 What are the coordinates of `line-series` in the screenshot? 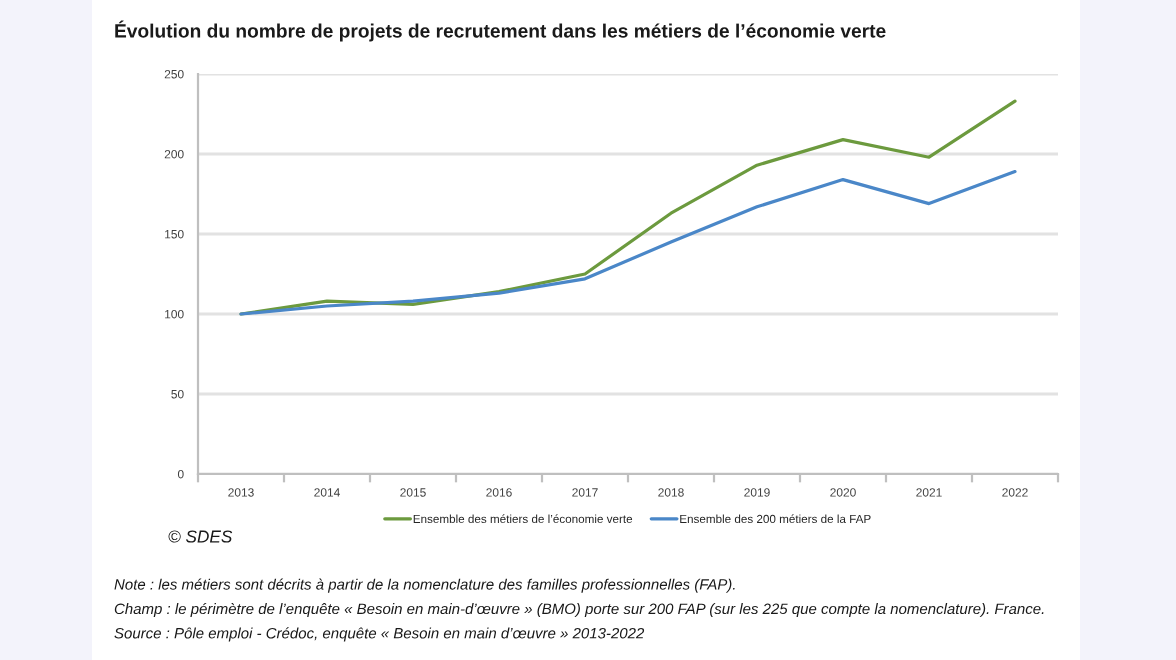 It's located at (628, 243).